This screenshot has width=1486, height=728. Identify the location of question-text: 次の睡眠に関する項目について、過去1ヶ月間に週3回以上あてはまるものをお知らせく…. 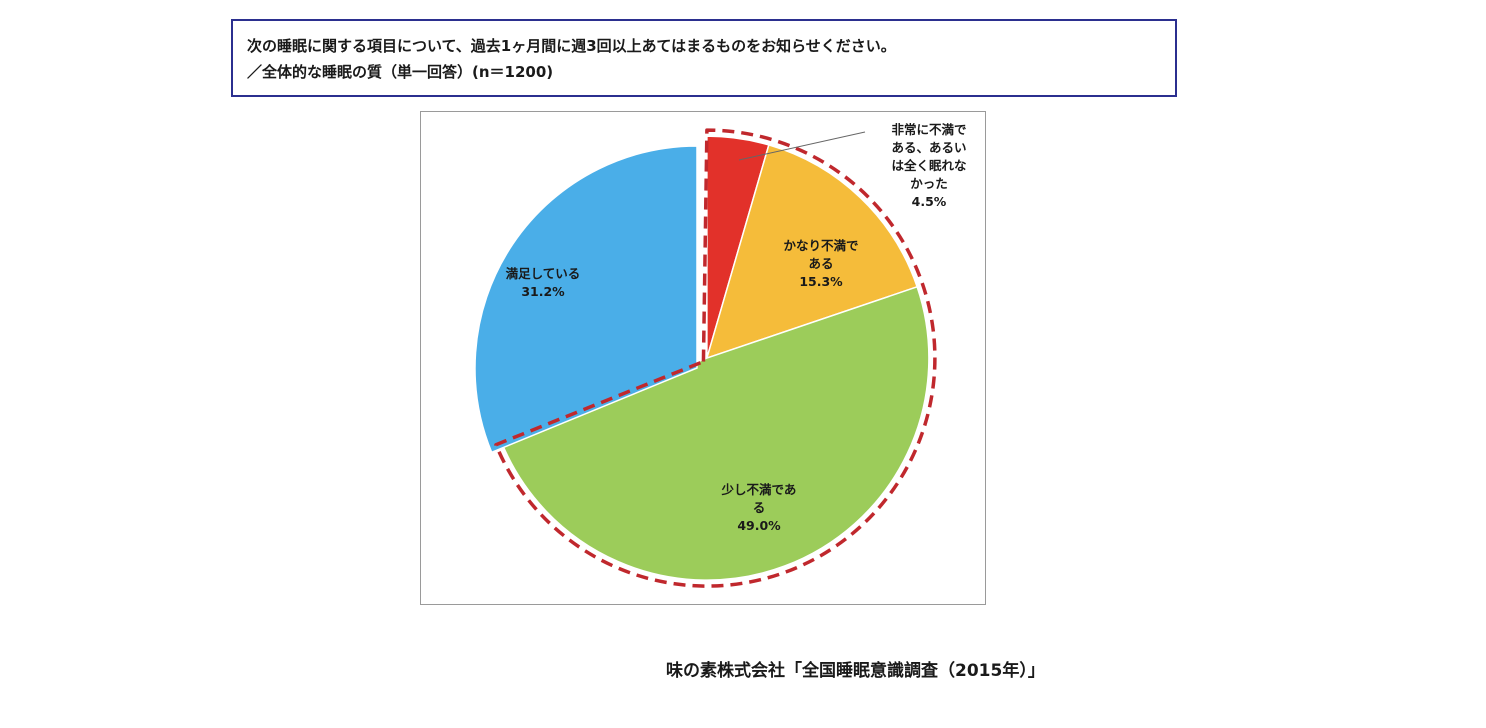
(571, 46).